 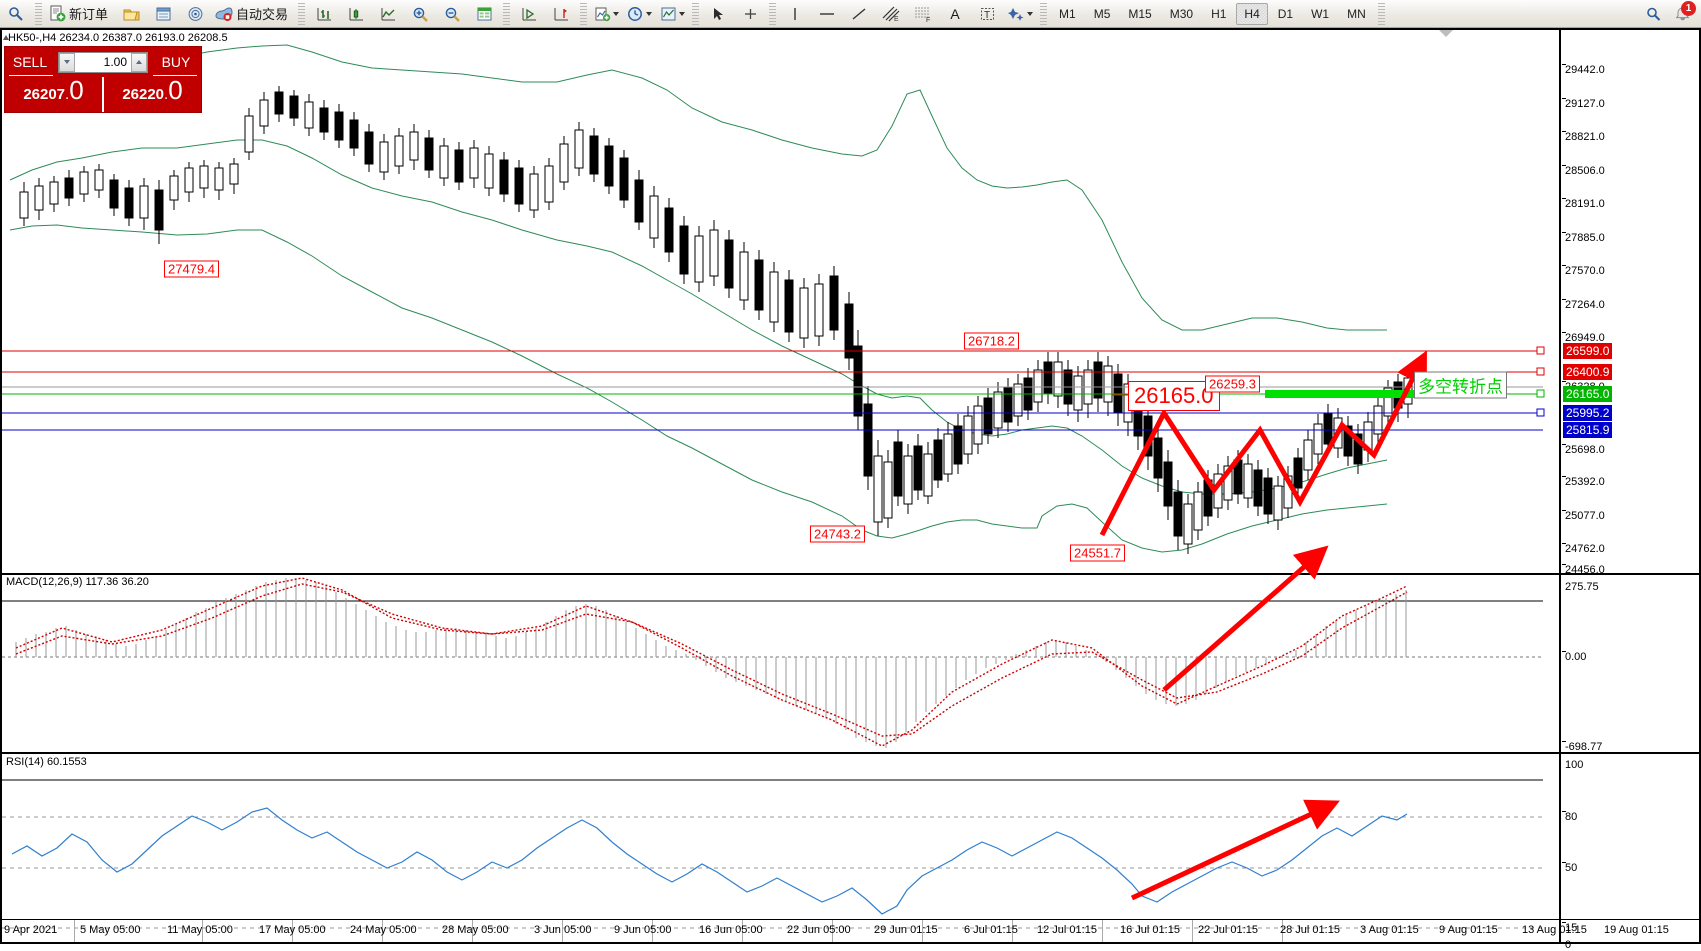 I want to click on buy-price: 26220 . 0, so click(x=152, y=94).